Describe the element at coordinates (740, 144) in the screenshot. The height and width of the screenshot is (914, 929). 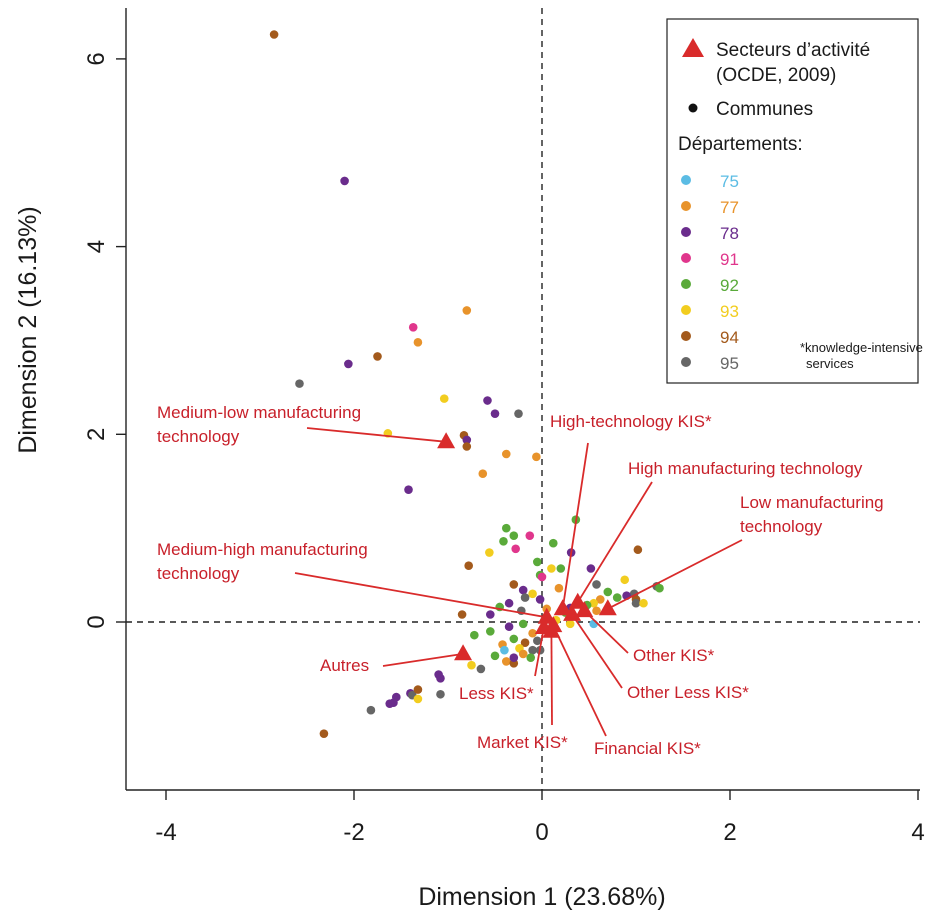
I see `legend-departments-title: Départements:` at that location.